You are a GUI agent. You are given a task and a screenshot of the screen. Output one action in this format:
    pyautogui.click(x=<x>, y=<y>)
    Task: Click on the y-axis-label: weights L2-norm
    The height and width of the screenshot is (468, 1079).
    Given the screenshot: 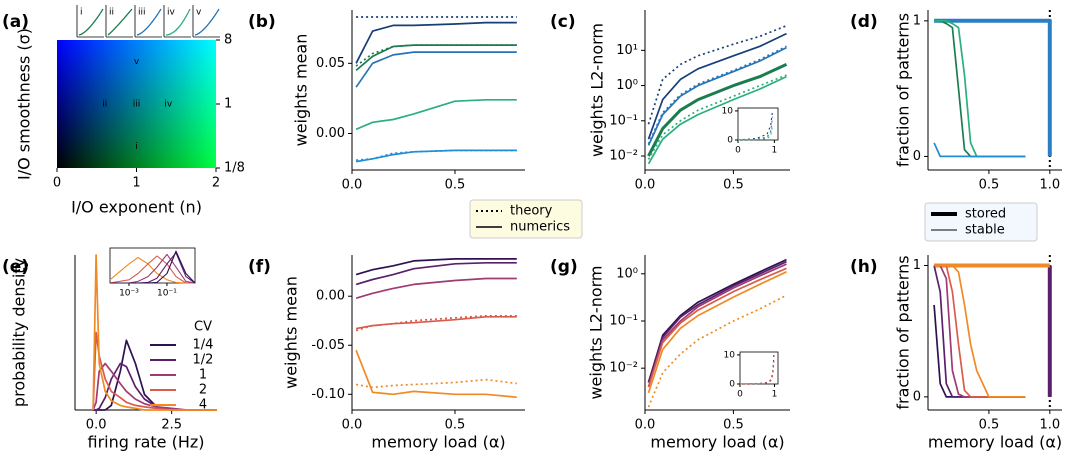 What is the action you would take?
    pyautogui.click(x=597, y=90)
    